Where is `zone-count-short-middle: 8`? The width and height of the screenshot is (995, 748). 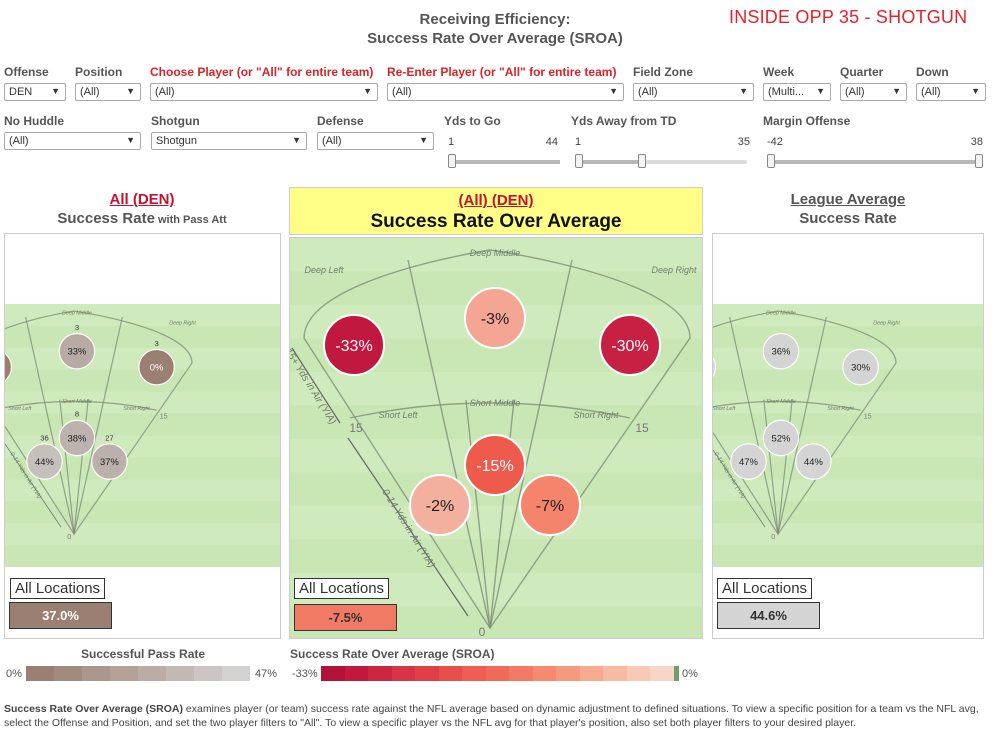
zone-count-short-middle: 8 is located at coordinates (77, 414).